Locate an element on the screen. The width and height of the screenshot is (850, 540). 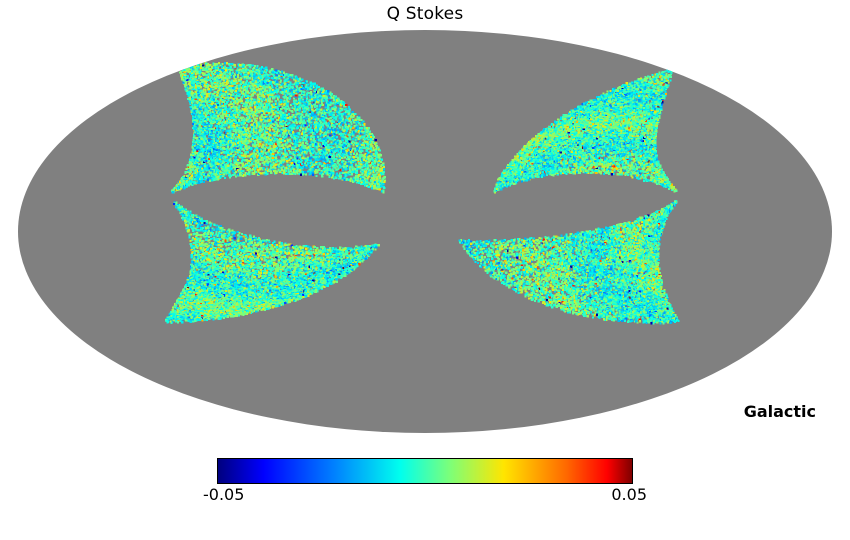
colorbar-min-label: -0.05 is located at coordinates (223, 494).